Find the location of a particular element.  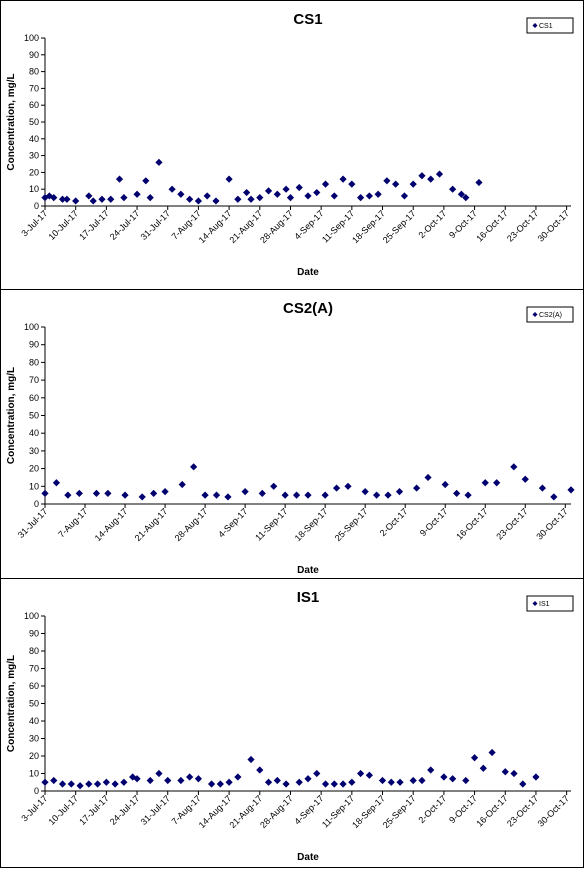

x-tick-label: 28-Aug-17 is located at coordinates (276, 226).